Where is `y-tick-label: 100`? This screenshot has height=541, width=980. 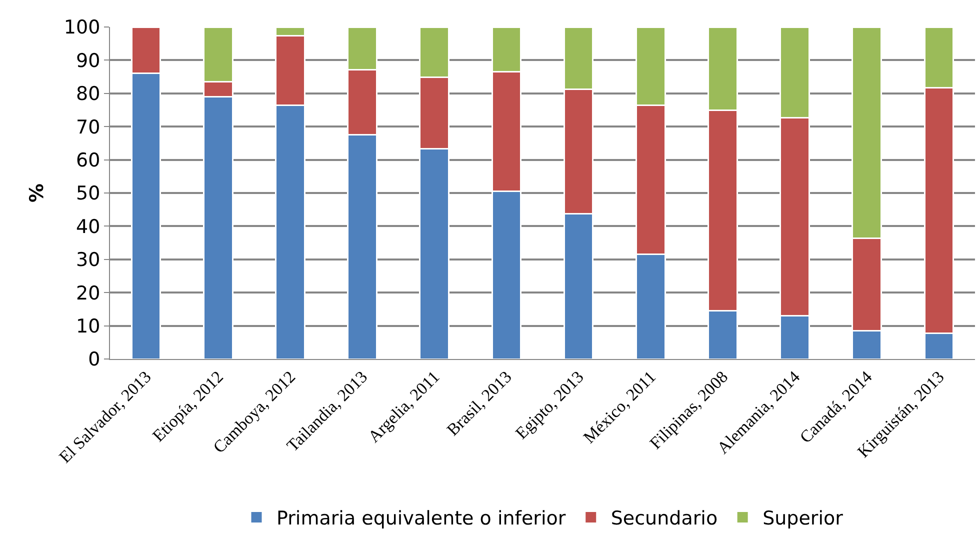
y-tick-label: 100 is located at coordinates (82, 27).